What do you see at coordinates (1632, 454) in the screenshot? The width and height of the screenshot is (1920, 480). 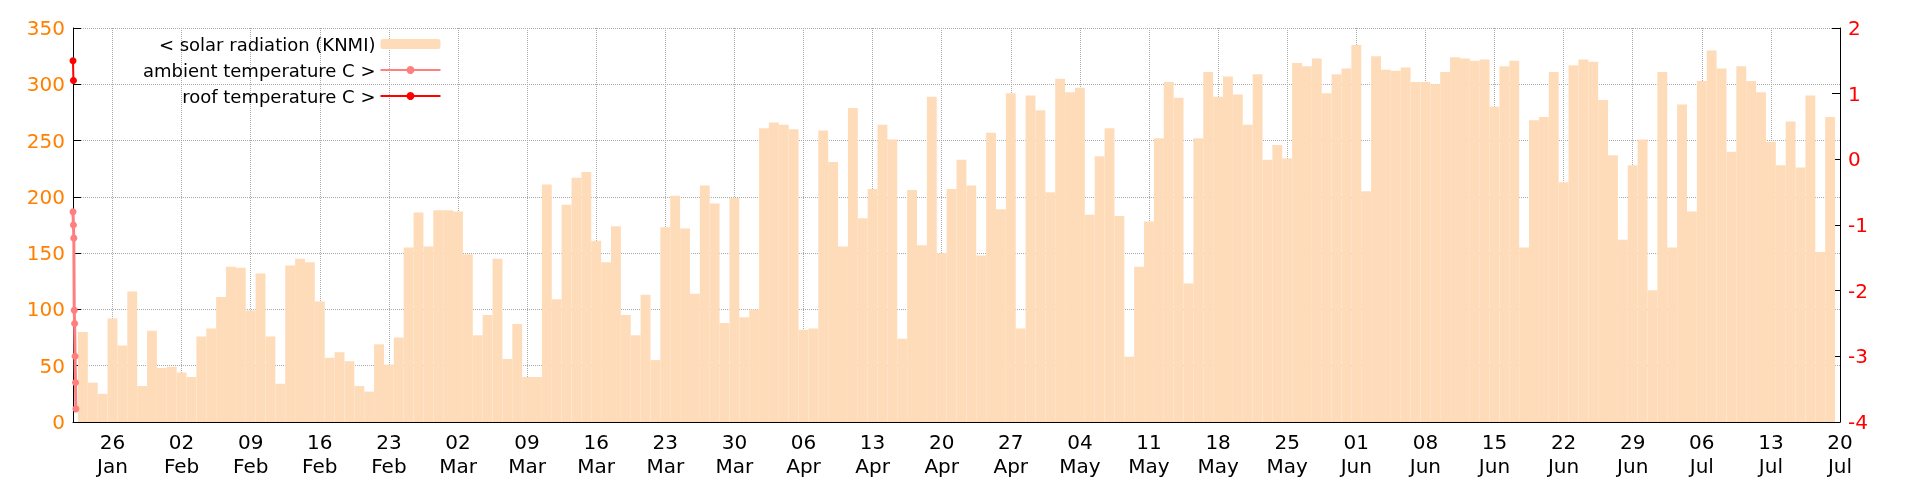 I see `x-tick-label: 29 Jun` at bounding box center [1632, 454].